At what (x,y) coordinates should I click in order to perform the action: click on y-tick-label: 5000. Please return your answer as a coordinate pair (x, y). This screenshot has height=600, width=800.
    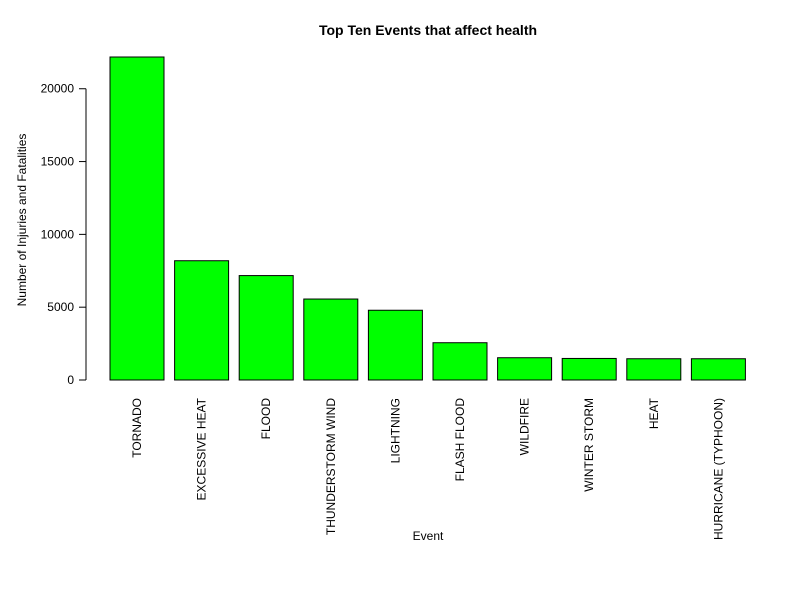
    Looking at the image, I should click on (60, 307).